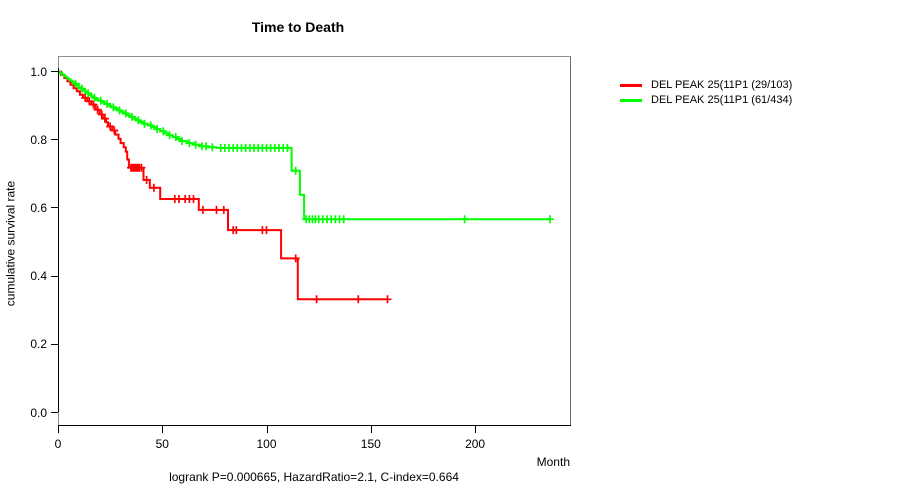  What do you see at coordinates (38, 412) in the screenshot?
I see `y-tick-label: 0.0` at bounding box center [38, 412].